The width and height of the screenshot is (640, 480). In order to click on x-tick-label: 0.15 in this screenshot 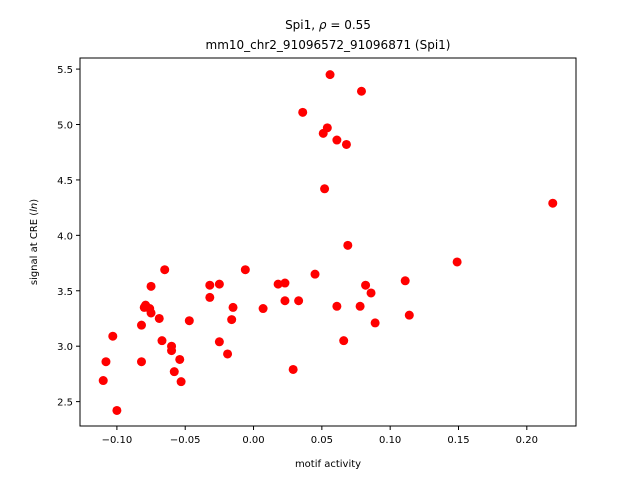, I will do `click(458, 440)`.